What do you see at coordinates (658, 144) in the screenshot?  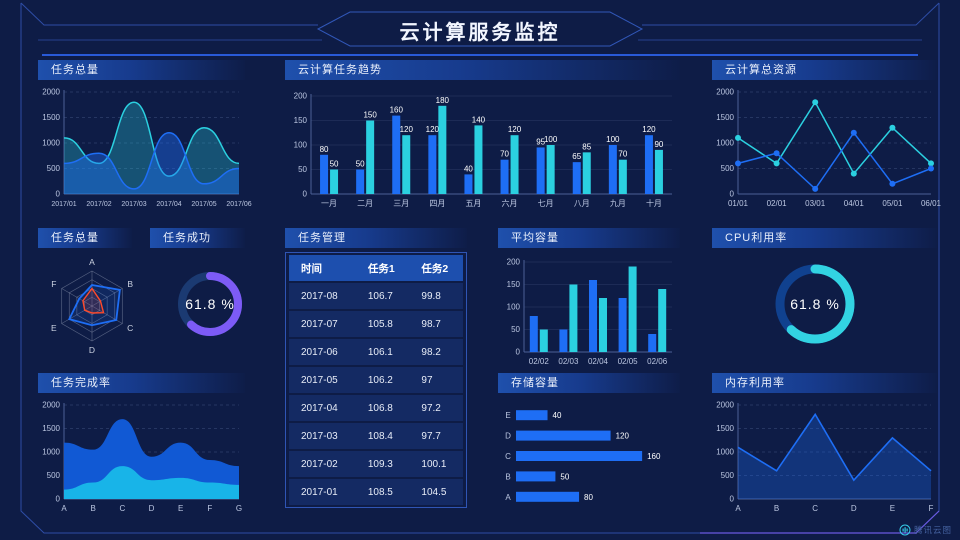 I see `svg-text: 90` at bounding box center [658, 144].